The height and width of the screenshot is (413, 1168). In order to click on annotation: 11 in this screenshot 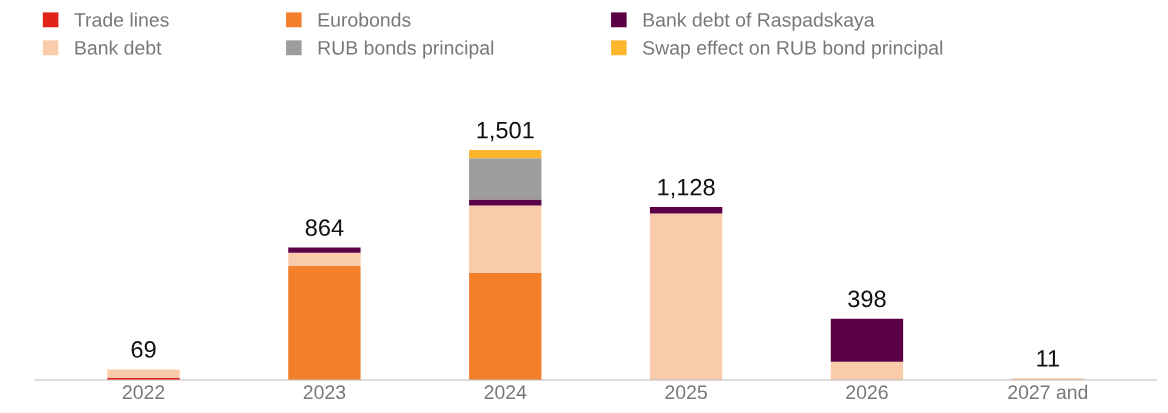, I will do `click(1048, 358)`.